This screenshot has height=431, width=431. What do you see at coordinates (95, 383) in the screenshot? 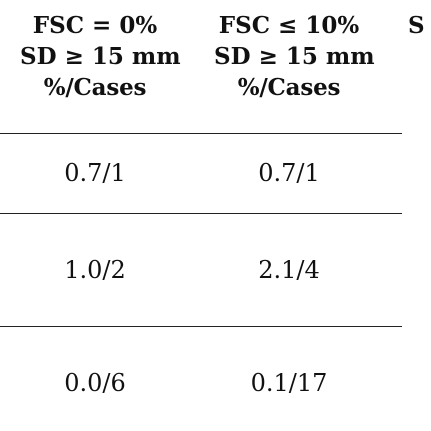
I see `table-cell: 0.0/6` at bounding box center [95, 383].